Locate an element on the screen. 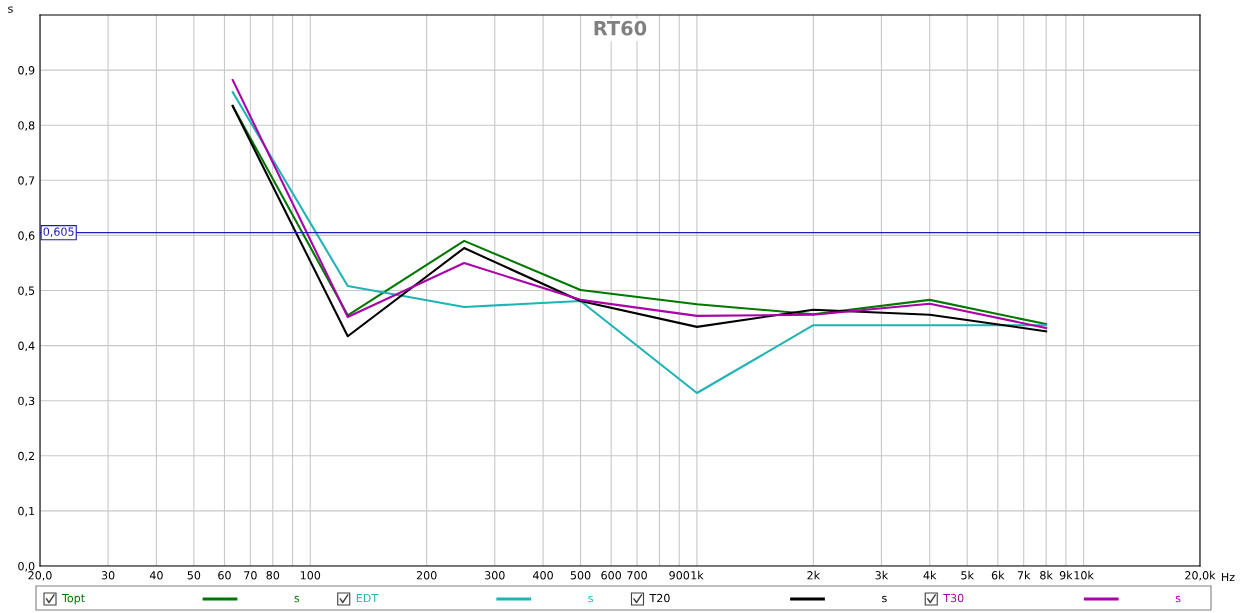  y-tick-label: 0,2 is located at coordinates (26, 456).